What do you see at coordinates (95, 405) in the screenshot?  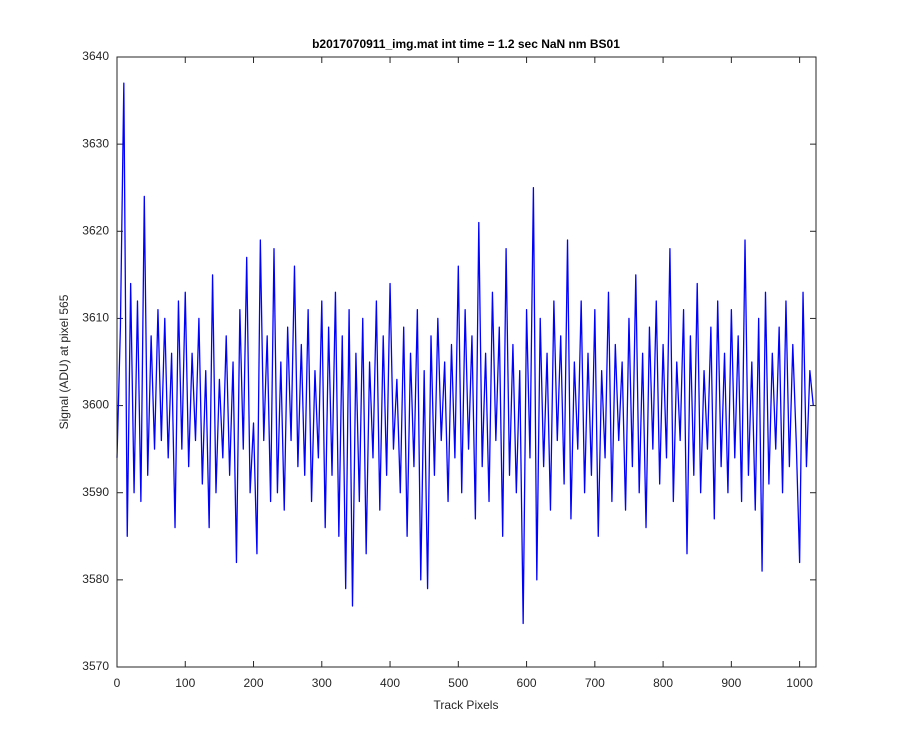 I see `y-tick-label: 3600` at bounding box center [95, 405].